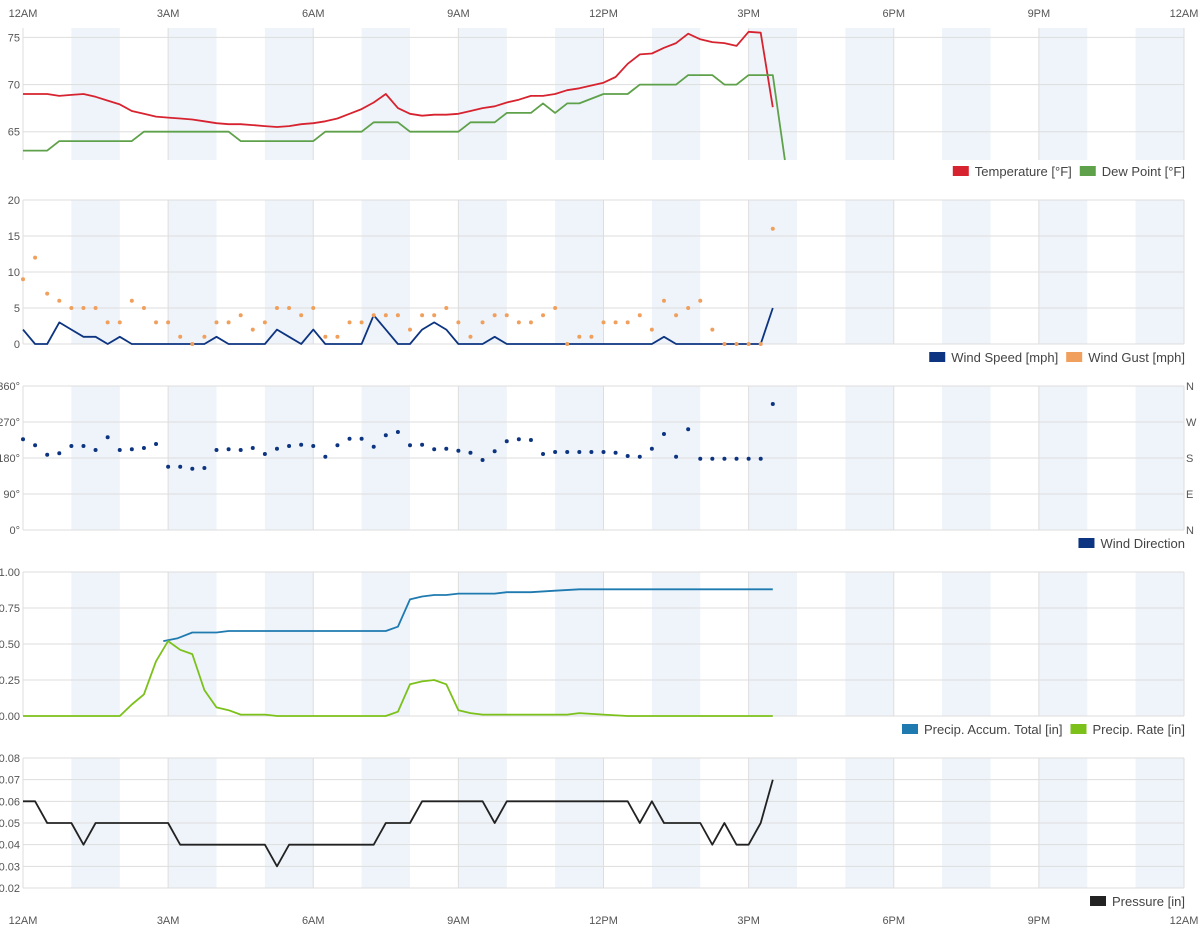 The width and height of the screenshot is (1200, 933). I want to click on y-tick-label: 0.07, so click(10, 781).